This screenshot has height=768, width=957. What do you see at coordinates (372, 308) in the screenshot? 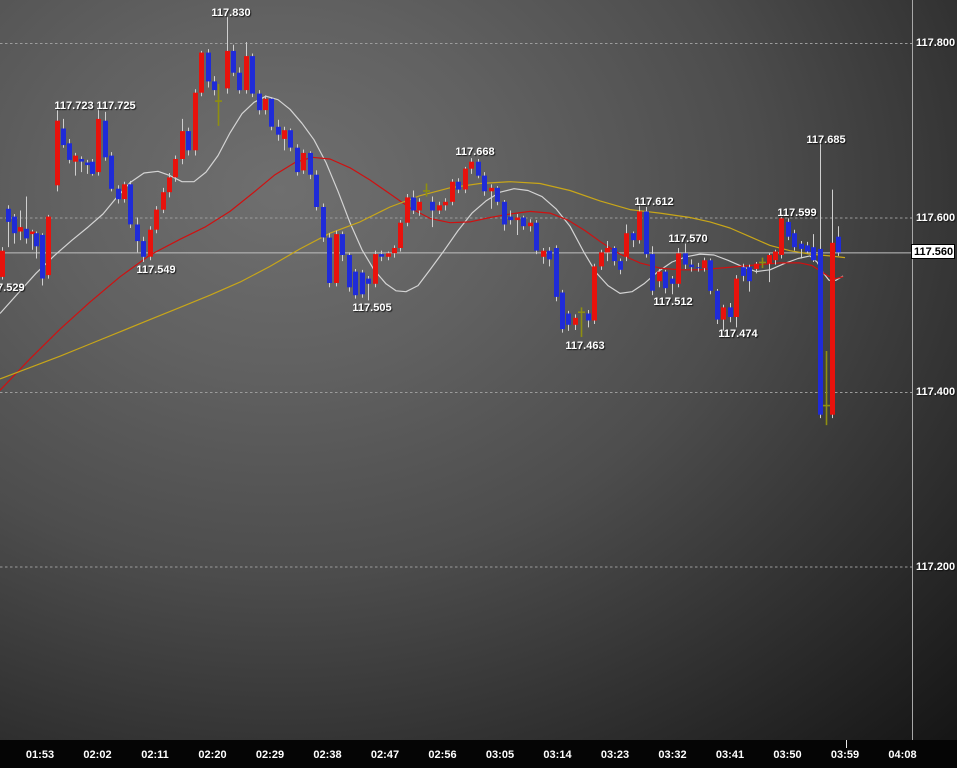
I see `price-annotation-label: 117.505` at bounding box center [372, 308].